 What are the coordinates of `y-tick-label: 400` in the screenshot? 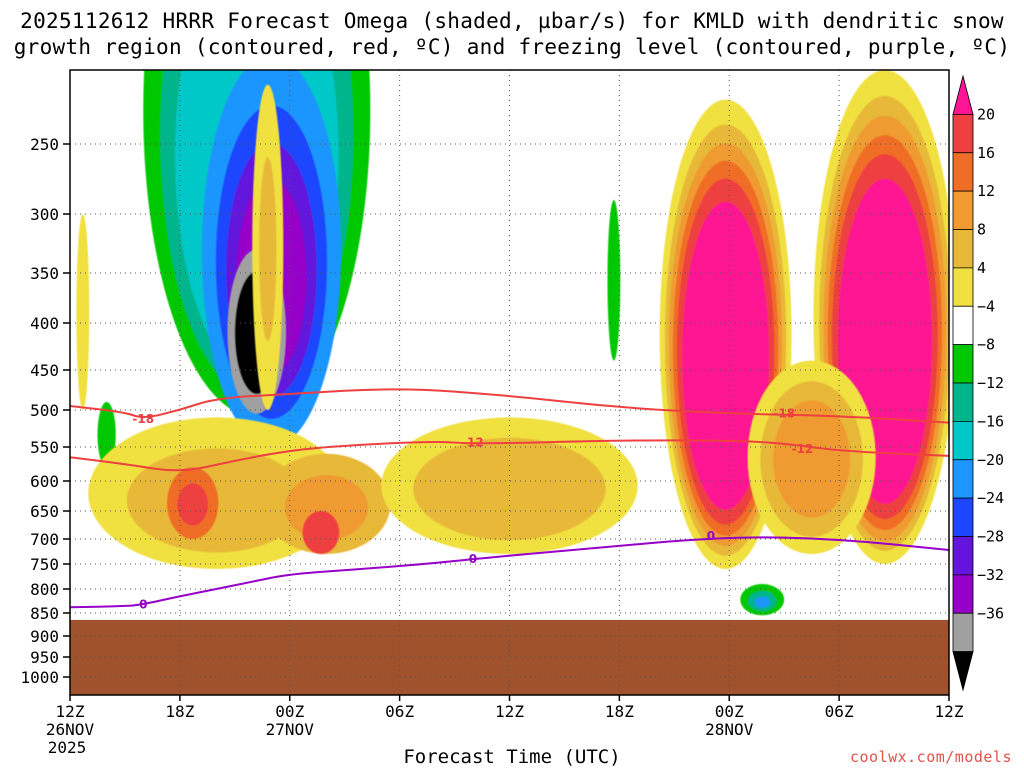 It's located at (44, 323).